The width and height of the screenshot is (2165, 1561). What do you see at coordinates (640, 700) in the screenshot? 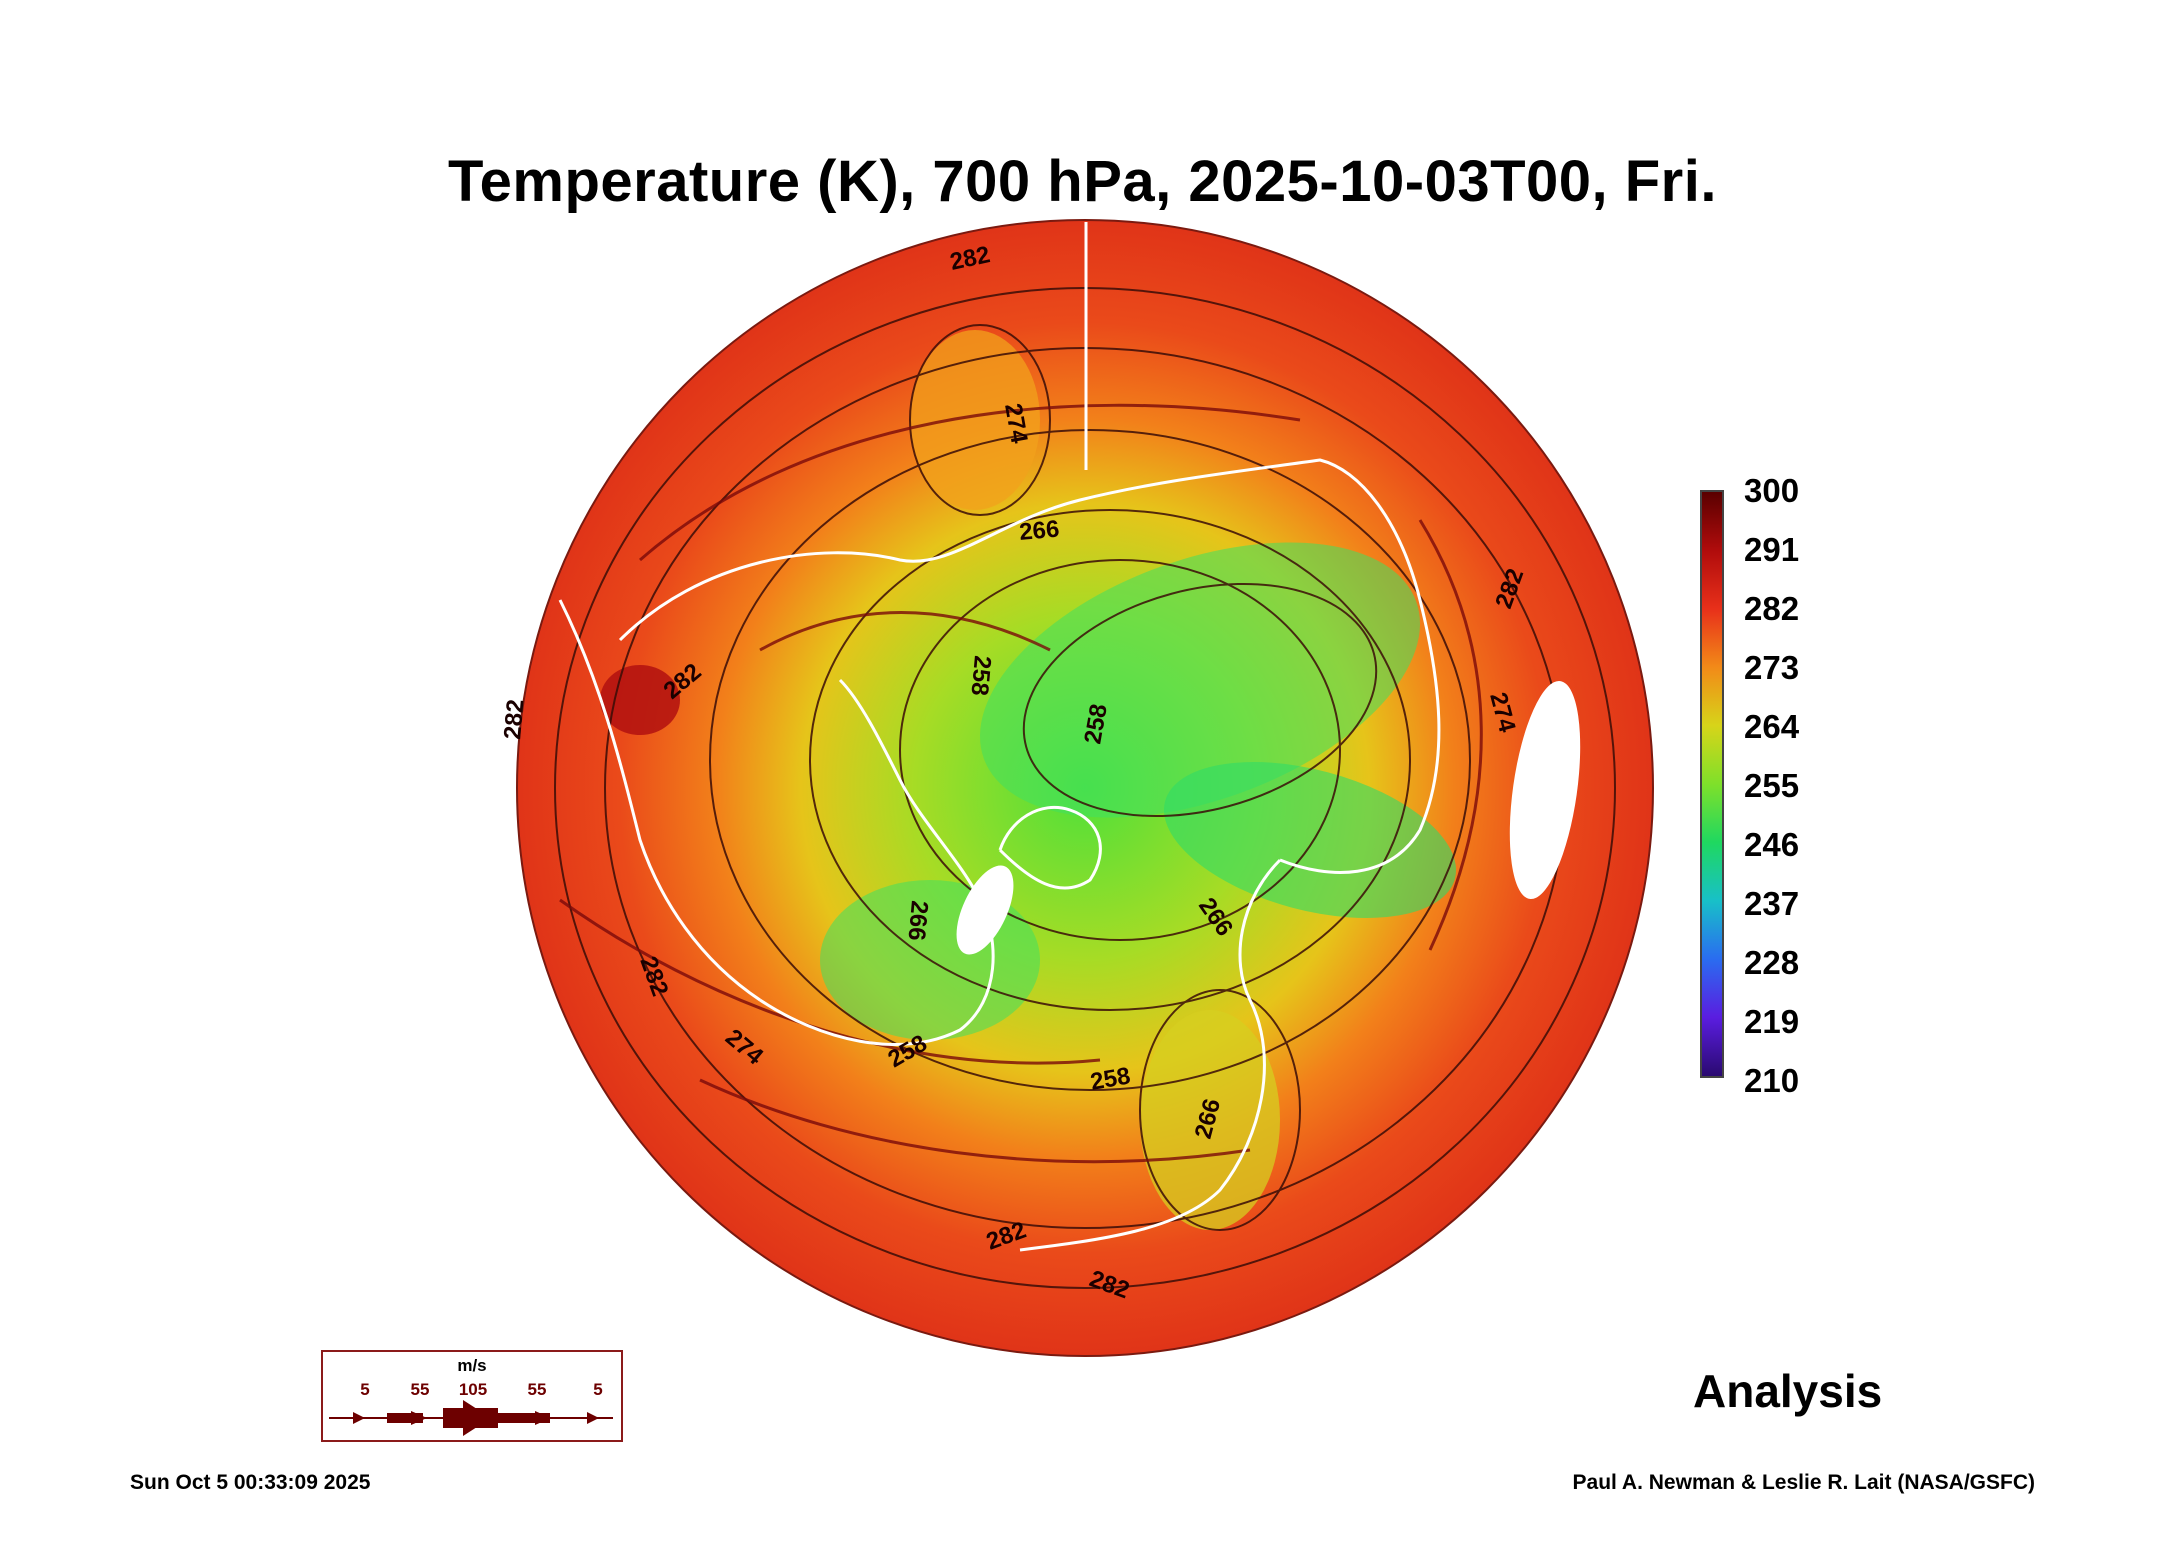
I see `warm-region-west` at bounding box center [640, 700].